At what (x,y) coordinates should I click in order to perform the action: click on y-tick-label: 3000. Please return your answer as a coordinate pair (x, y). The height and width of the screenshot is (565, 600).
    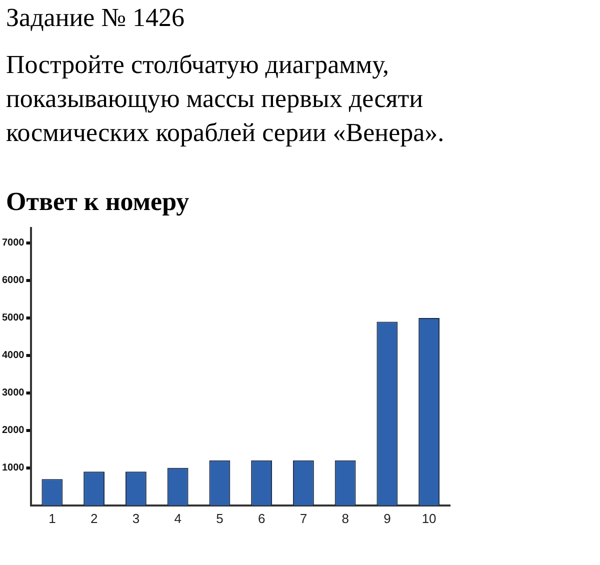
    Looking at the image, I should click on (13, 393).